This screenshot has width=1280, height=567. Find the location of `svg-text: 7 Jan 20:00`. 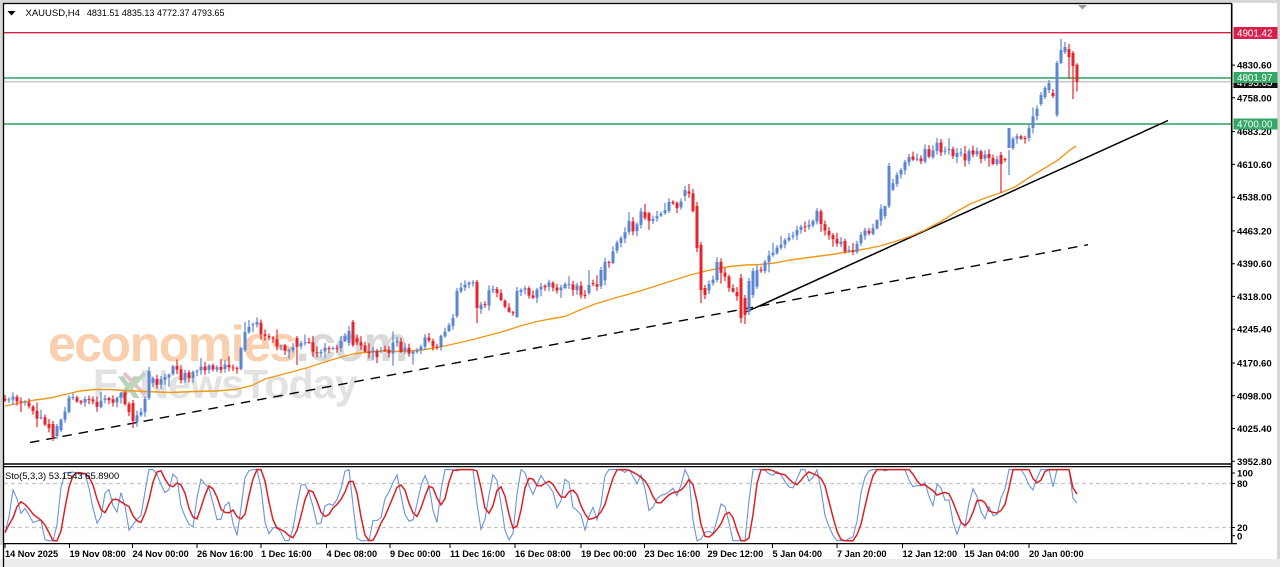

svg-text: 7 Jan 20:00 is located at coordinates (862, 554).